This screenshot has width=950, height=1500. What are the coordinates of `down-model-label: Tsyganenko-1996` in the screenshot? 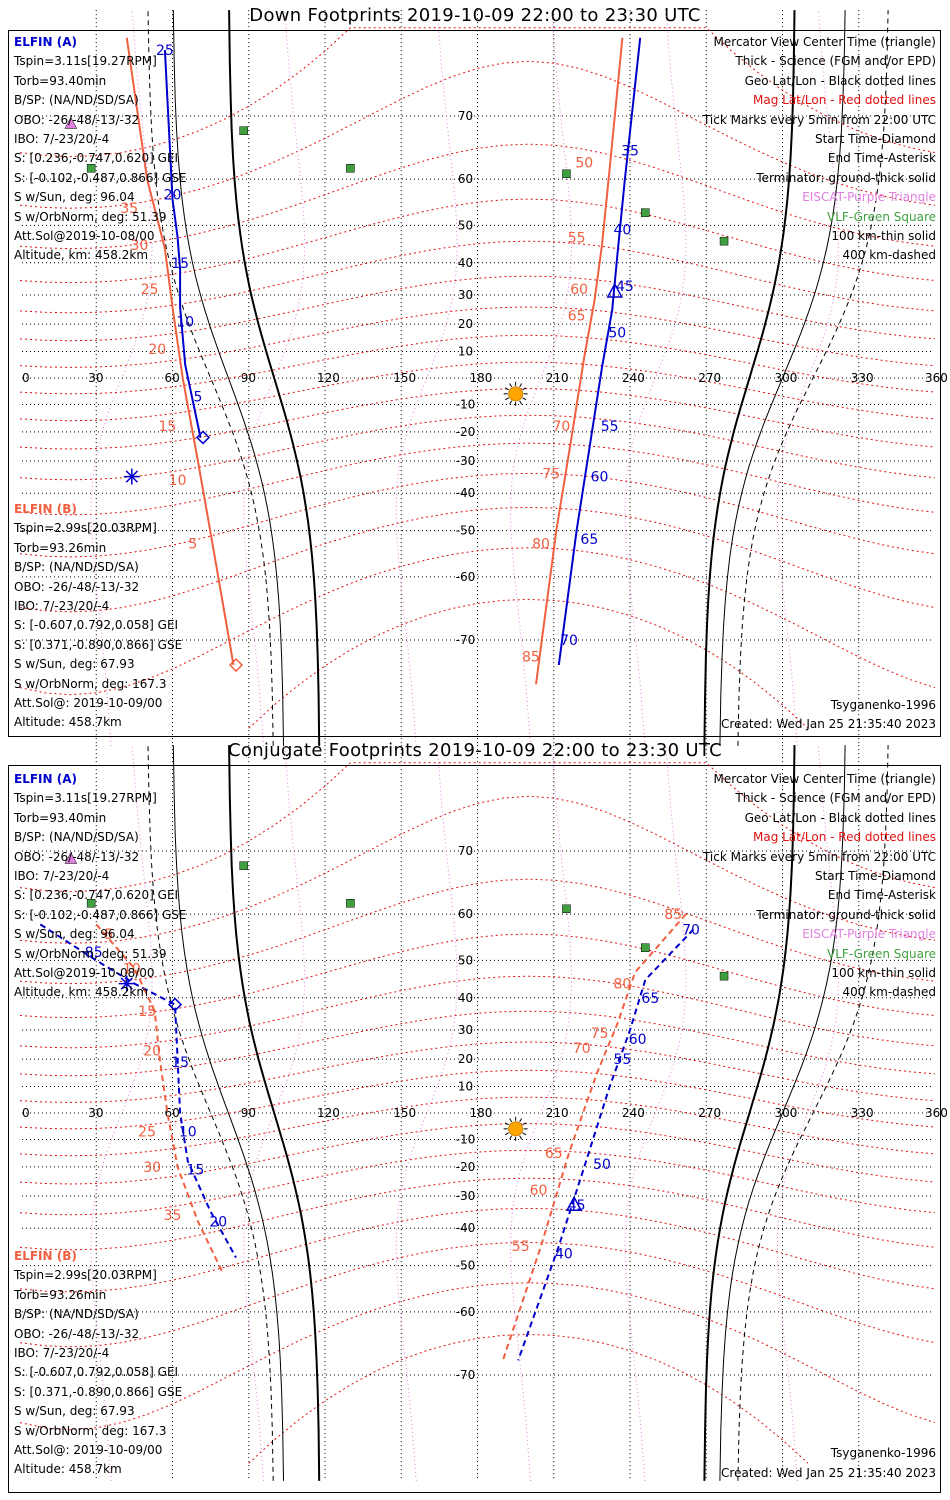 It's located at (883, 705).